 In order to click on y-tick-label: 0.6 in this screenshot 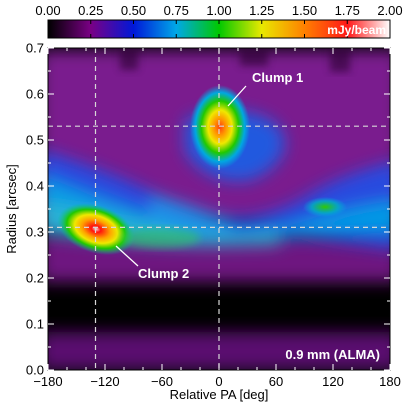, I will do `click(35, 94)`.